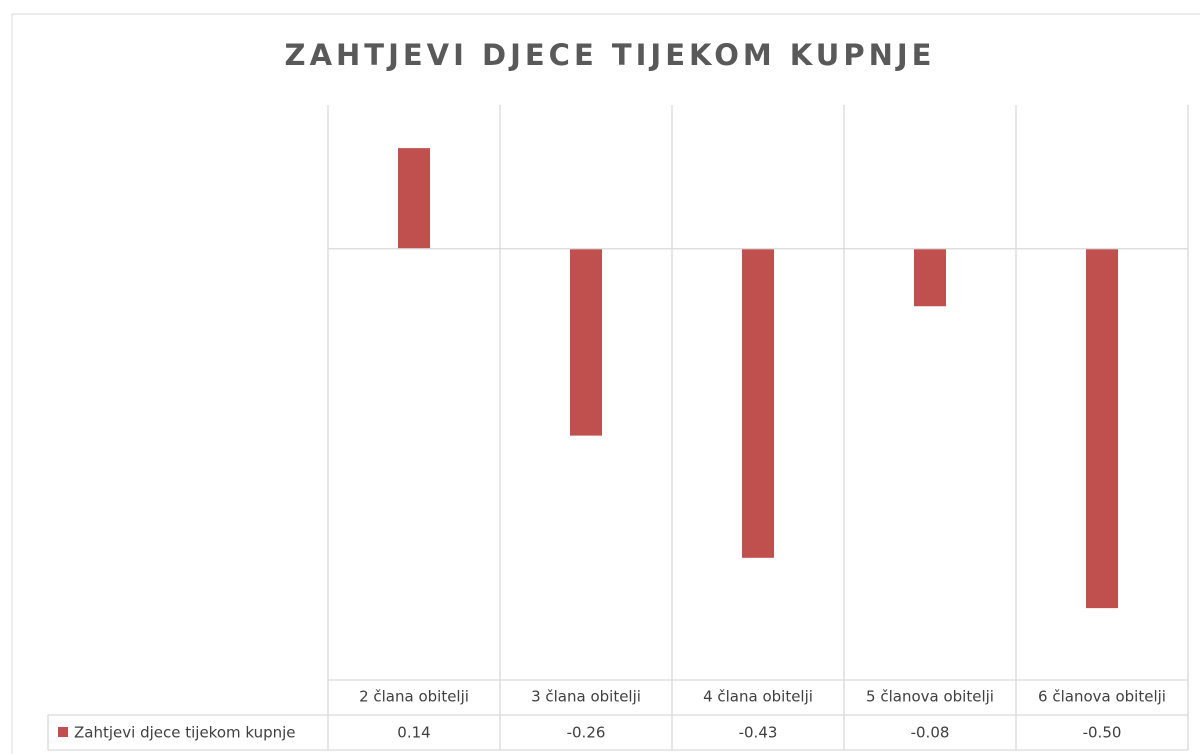 This screenshot has width=1200, height=754. I want to click on x-tick-label: 3 člana obitelji, so click(586, 697).